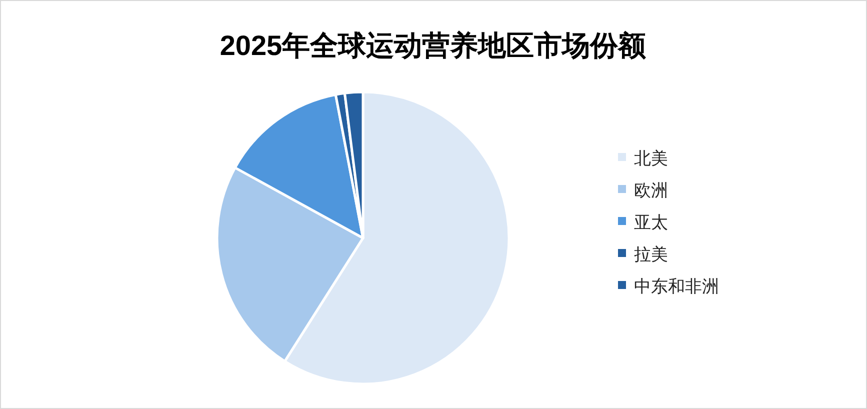 The height and width of the screenshot is (409, 867). Describe the element at coordinates (676, 286) in the screenshot. I see `legend-label: 中东和非洲` at that location.